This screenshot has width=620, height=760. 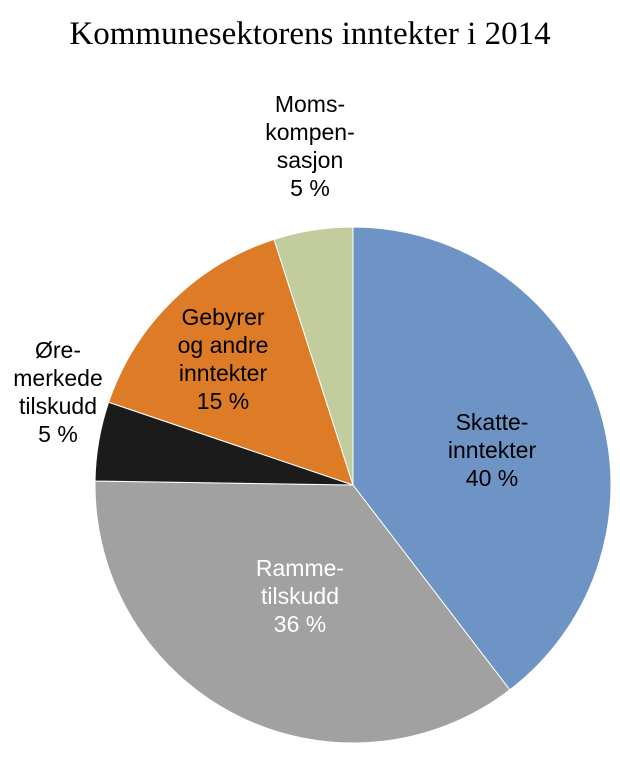 What do you see at coordinates (310, 146) in the screenshot?
I see `slice-label-momskompensasjon: Moms- kompen- sasjon 5 %` at bounding box center [310, 146].